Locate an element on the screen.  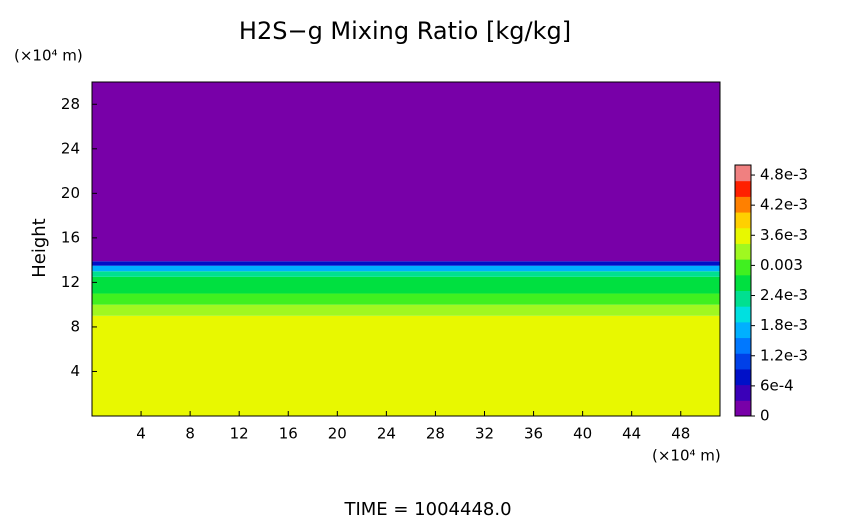
x-tick-label: 36 is located at coordinates (533, 434).